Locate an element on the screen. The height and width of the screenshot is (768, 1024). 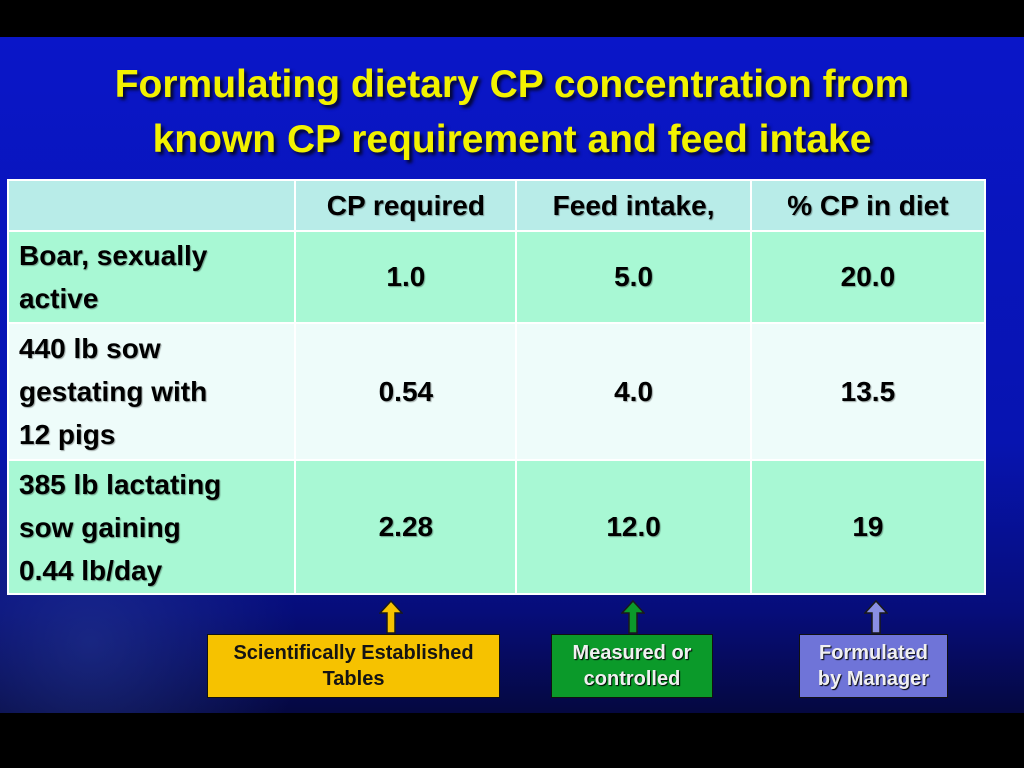
cp-required-cell: 0.54 is located at coordinates (406, 391).